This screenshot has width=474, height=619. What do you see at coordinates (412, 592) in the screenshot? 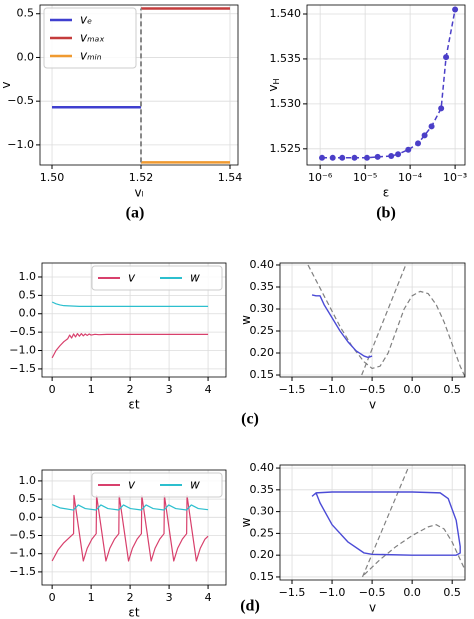
I see `x-tick-label: 0.0` at bounding box center [412, 592].